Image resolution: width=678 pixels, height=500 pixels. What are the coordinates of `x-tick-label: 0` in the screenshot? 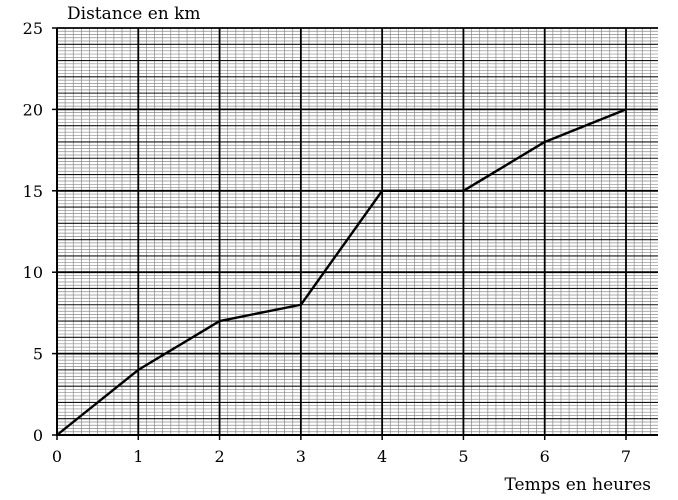 It's located at (57, 456).